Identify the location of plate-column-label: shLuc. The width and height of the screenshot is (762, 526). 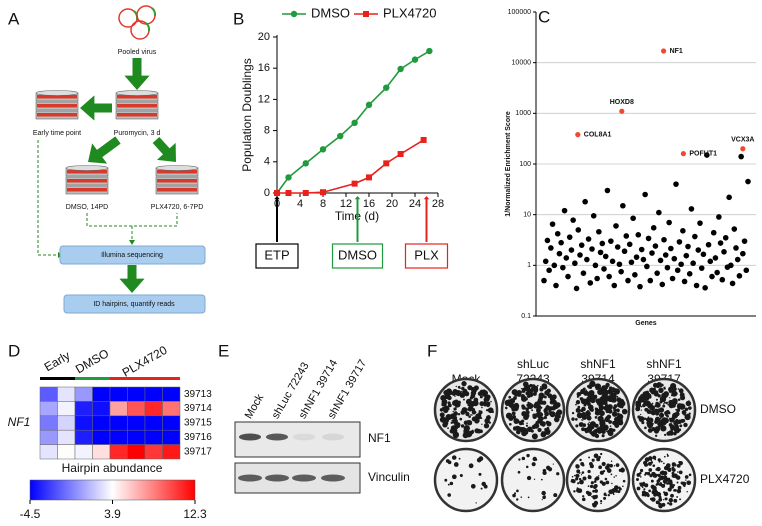
(533, 364).